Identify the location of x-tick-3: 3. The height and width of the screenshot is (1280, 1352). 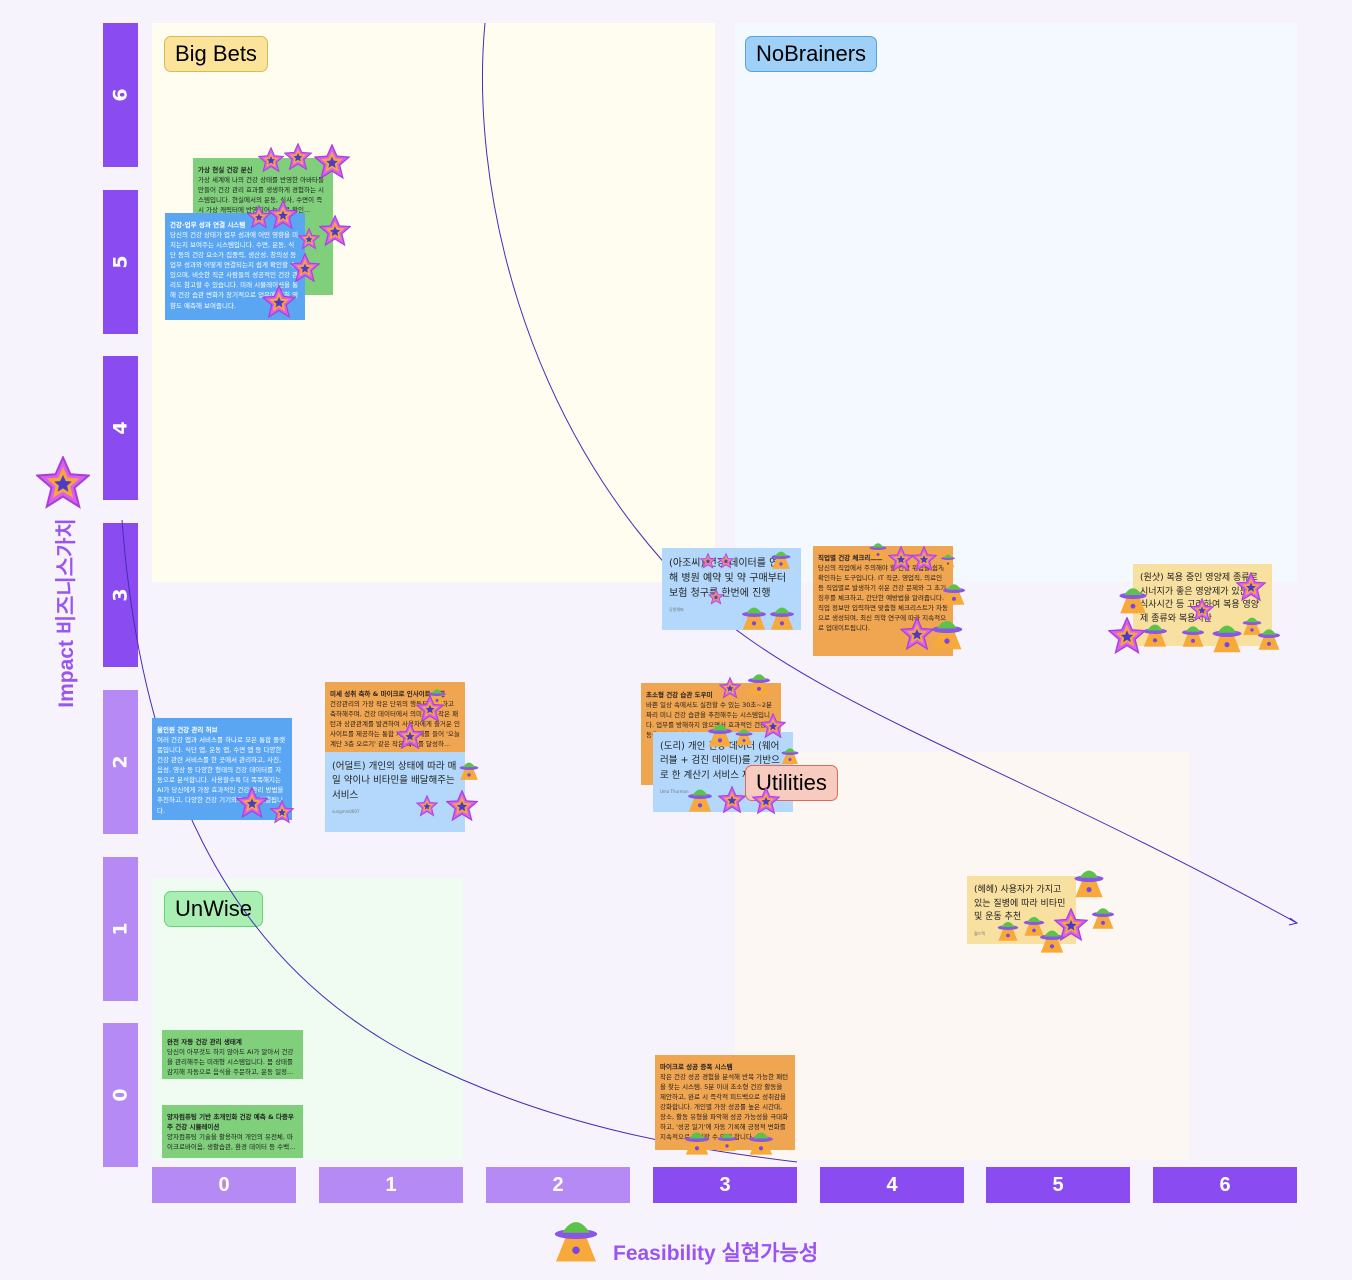
(725, 1185).